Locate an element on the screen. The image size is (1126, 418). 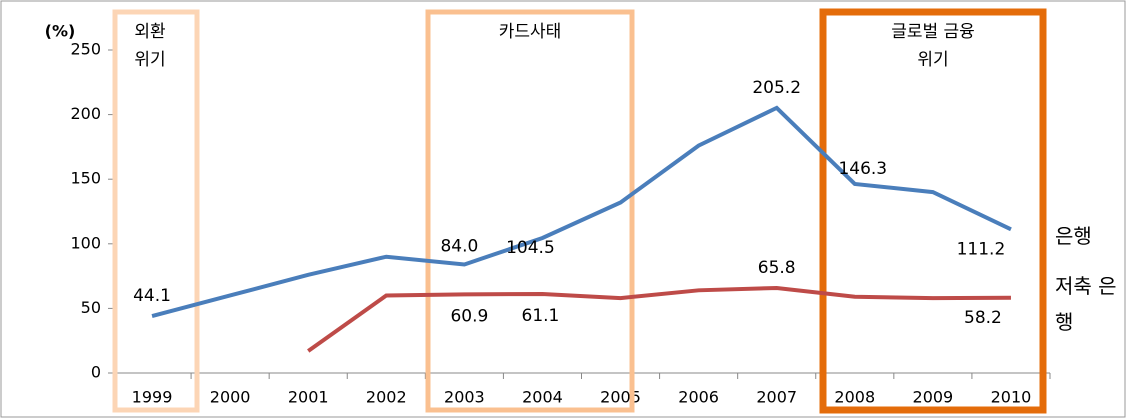
y-tick-label: 0 is located at coordinates (96, 372).